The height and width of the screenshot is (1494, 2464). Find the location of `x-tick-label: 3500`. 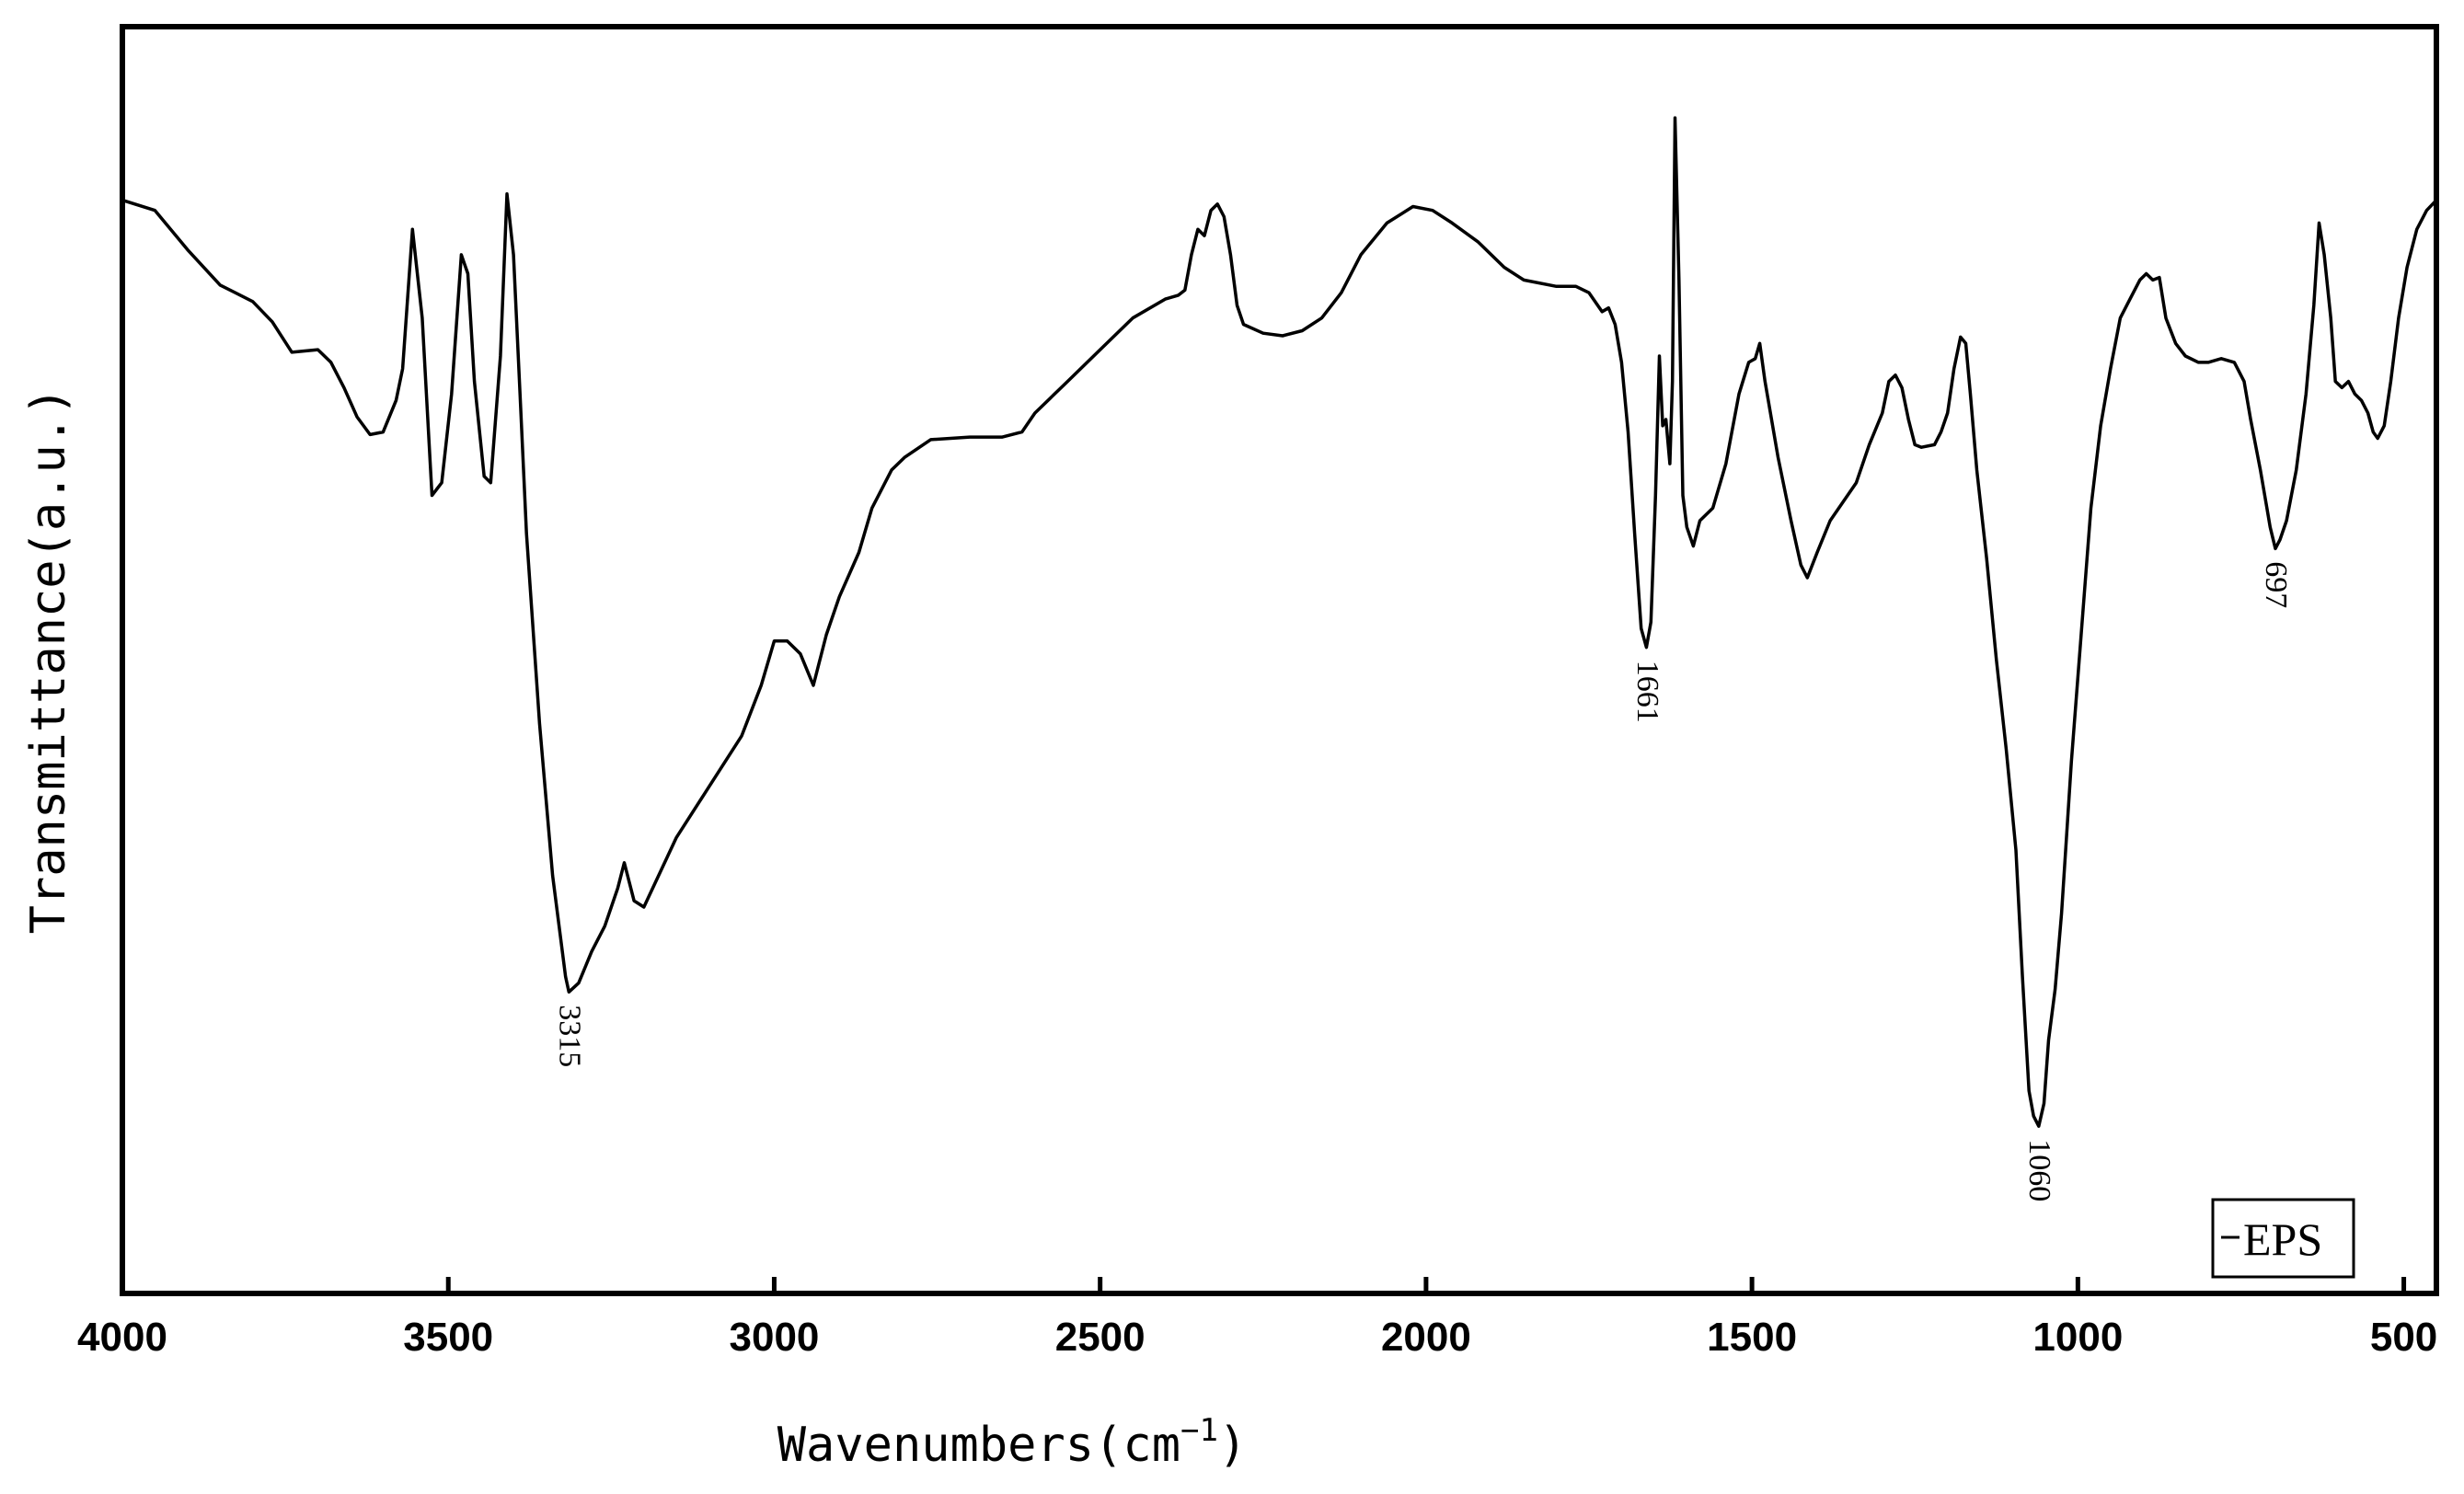

x-tick-label: 3500 is located at coordinates (448, 1337).